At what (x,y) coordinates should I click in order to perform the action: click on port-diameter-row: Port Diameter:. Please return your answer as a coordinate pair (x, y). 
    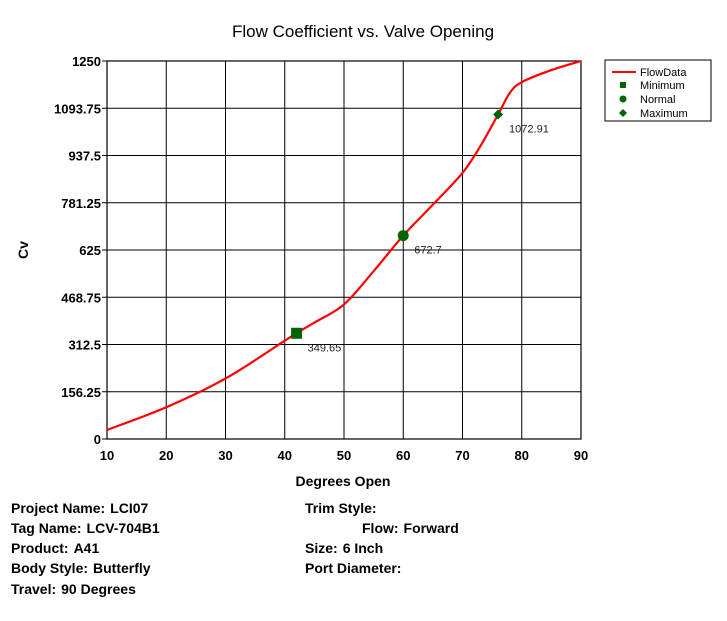
    Looking at the image, I should click on (355, 568).